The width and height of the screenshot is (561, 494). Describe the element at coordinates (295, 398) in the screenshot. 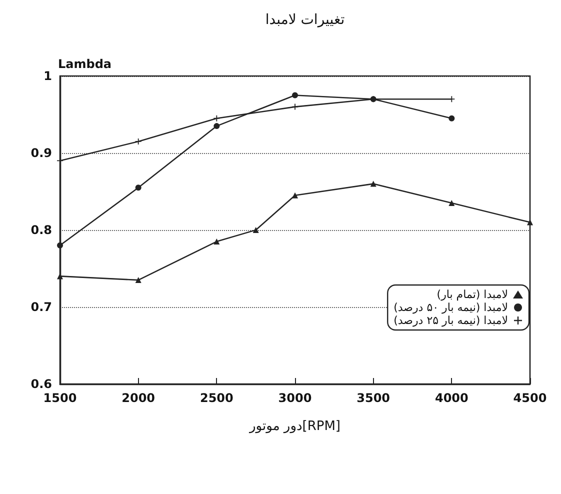

I see `x-tick-label: 3000` at that location.